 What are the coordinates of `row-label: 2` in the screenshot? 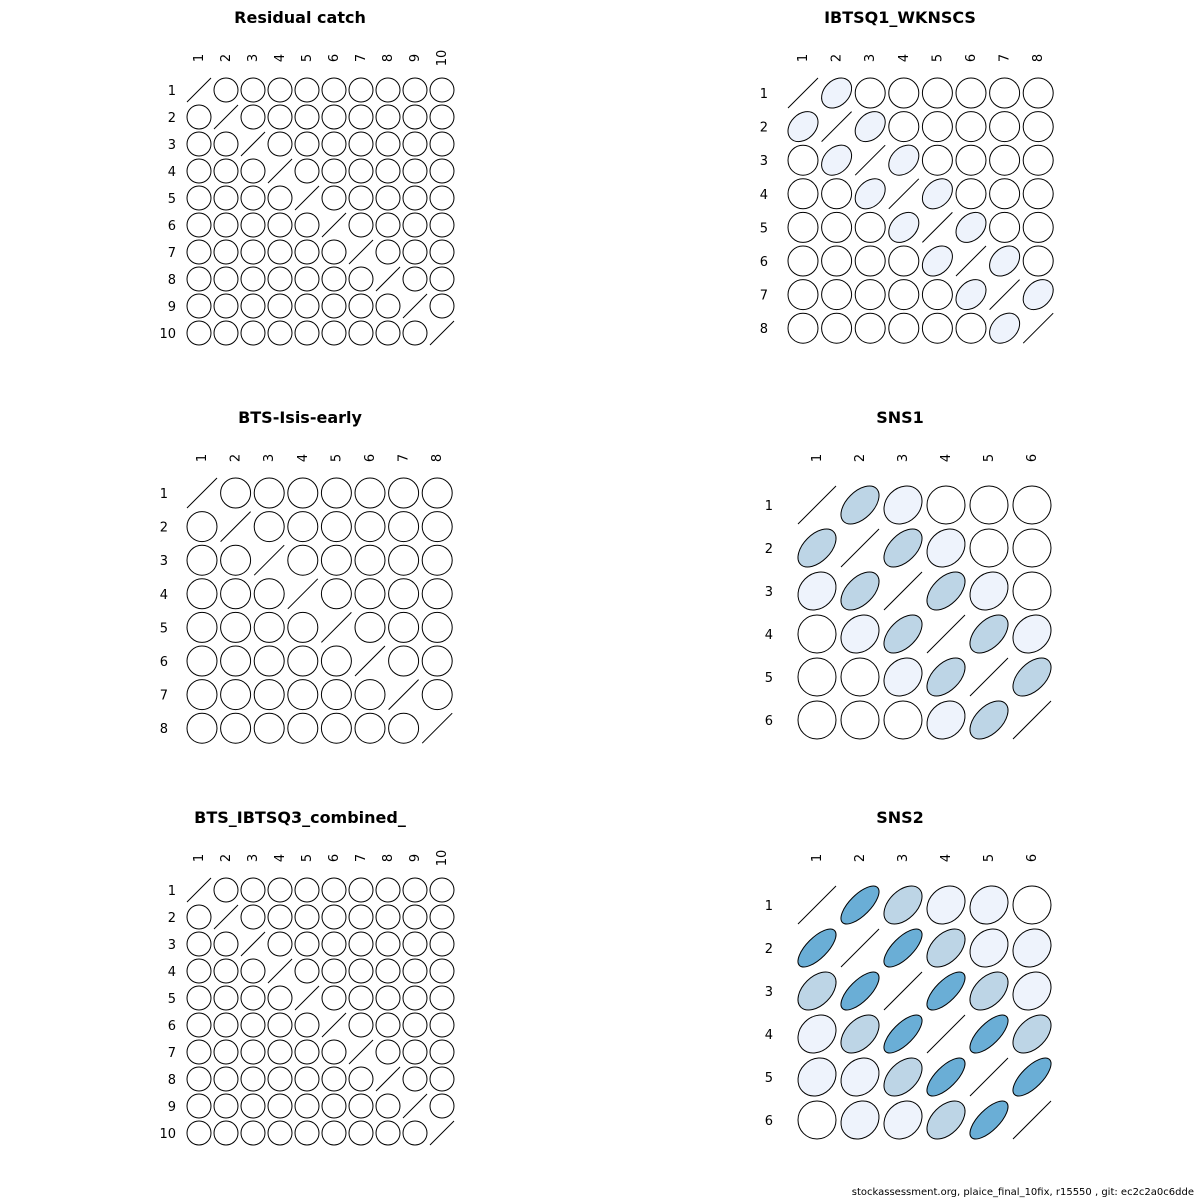 It's located at (172, 118).